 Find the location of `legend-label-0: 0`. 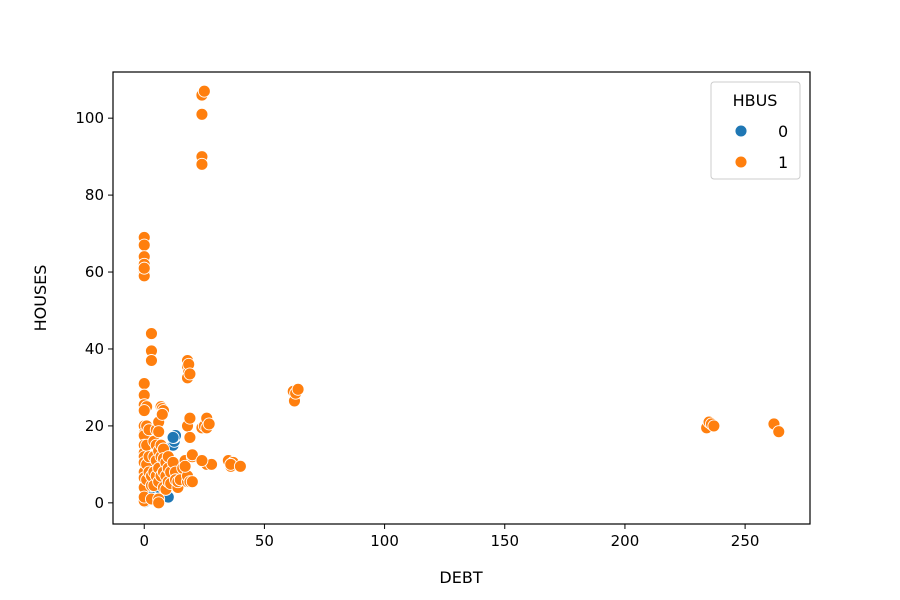

legend-label-0: 0 is located at coordinates (783, 131).